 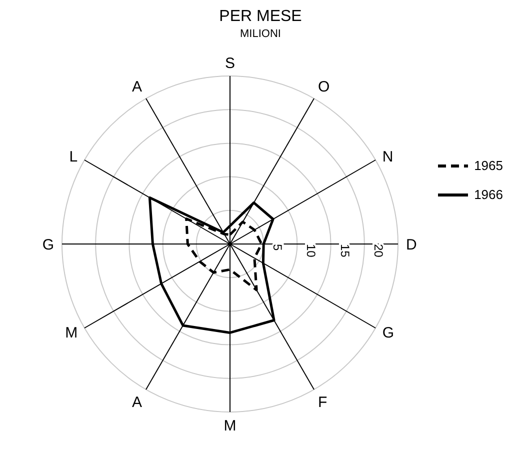 What do you see at coordinates (411, 245) in the screenshot?
I see `spoke-label: D` at bounding box center [411, 245].